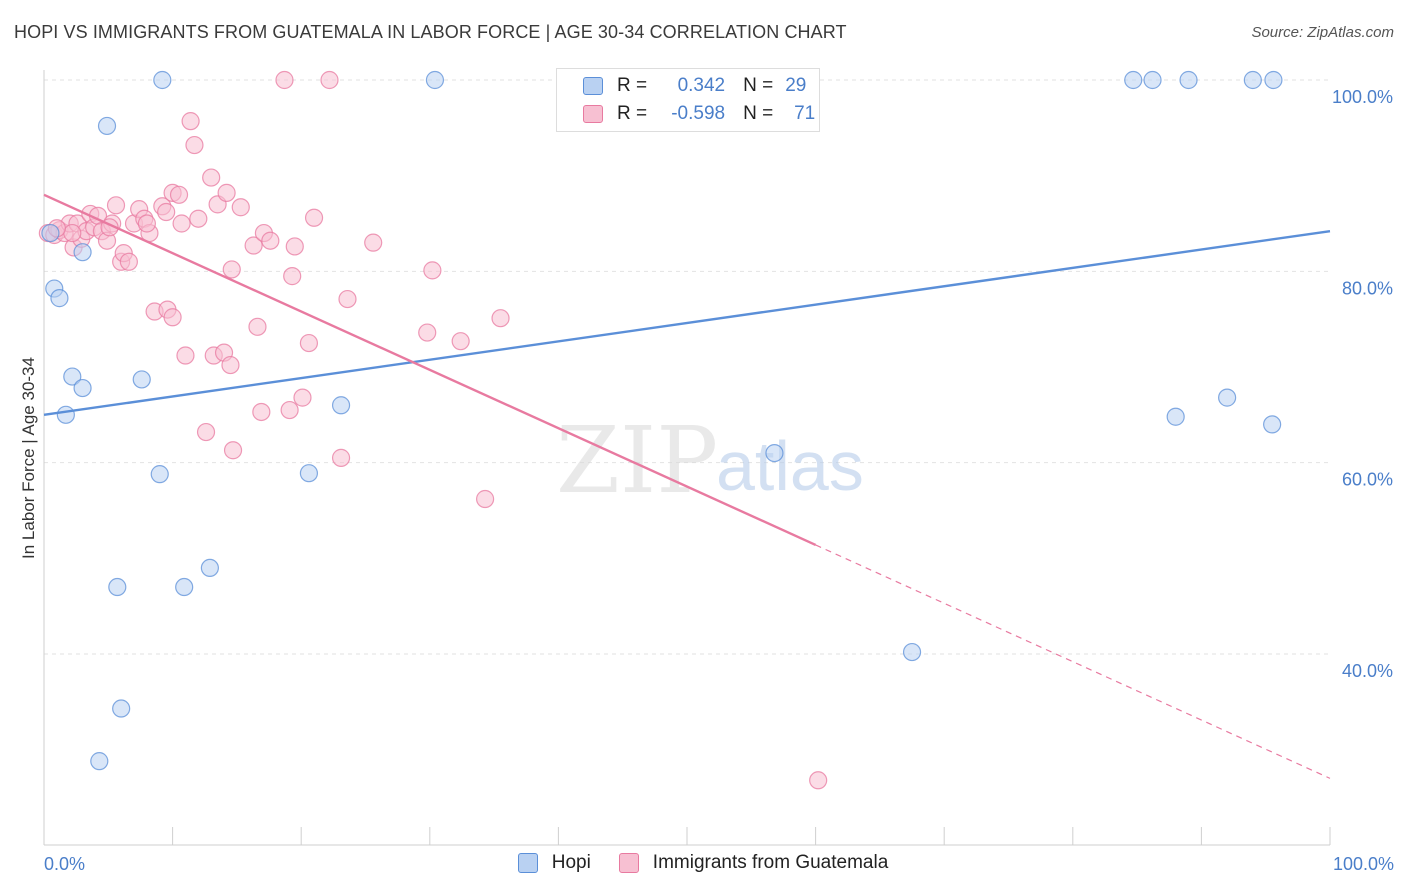  I want to click on watermark: ZIP atlas, so click(710, 460).